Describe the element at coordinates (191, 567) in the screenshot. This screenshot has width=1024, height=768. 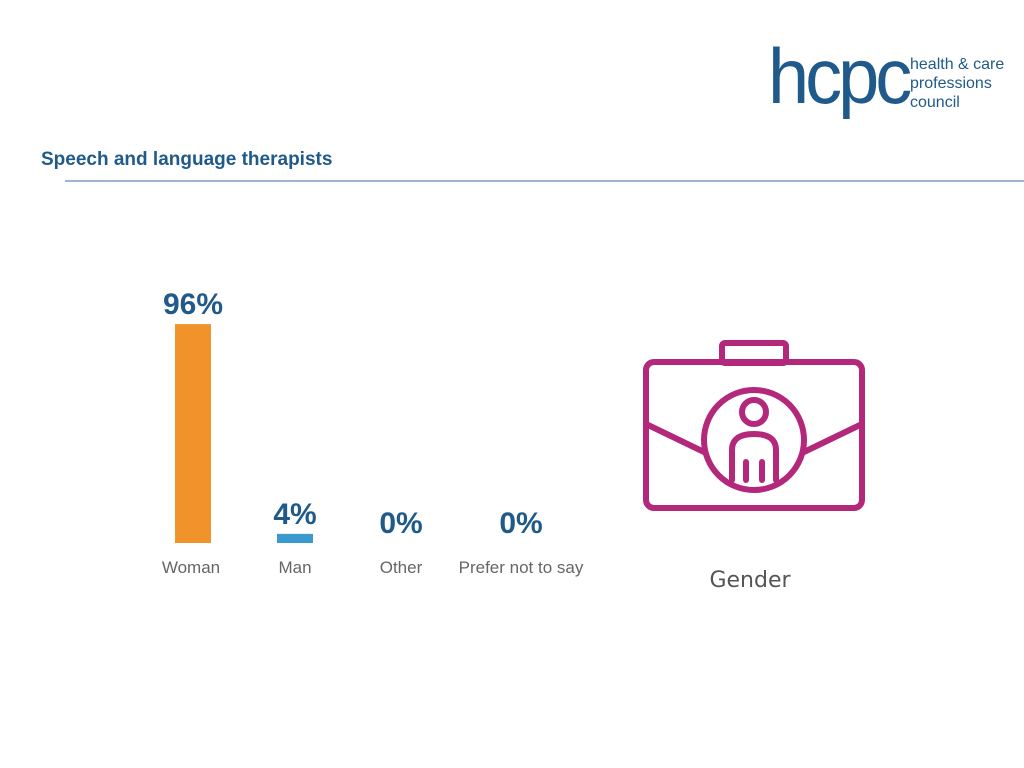
I see `category-label-0: Woman` at that location.